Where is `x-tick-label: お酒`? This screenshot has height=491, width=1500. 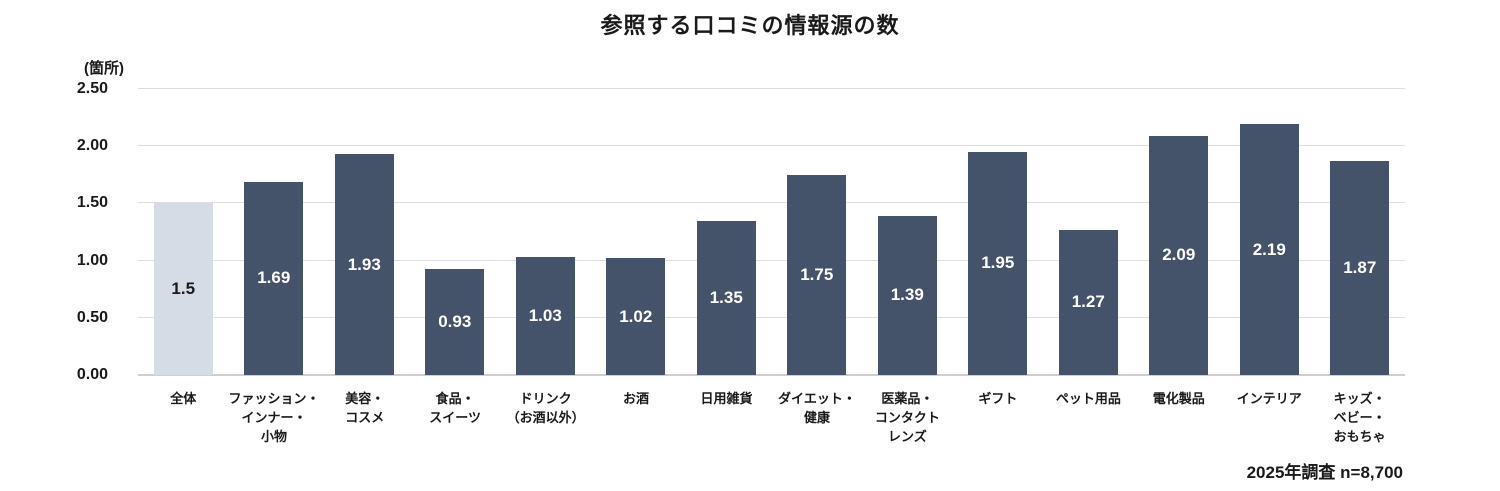 x-tick-label: お酒 is located at coordinates (636, 417).